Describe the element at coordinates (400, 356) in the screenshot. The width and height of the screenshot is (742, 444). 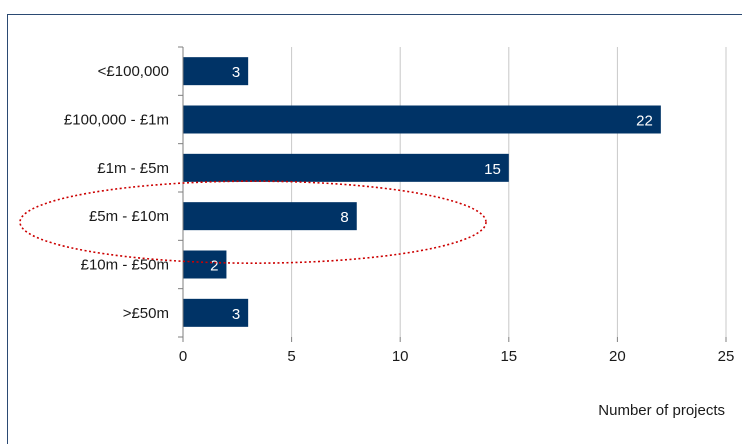
I see `x-tick-label: 10` at that location.